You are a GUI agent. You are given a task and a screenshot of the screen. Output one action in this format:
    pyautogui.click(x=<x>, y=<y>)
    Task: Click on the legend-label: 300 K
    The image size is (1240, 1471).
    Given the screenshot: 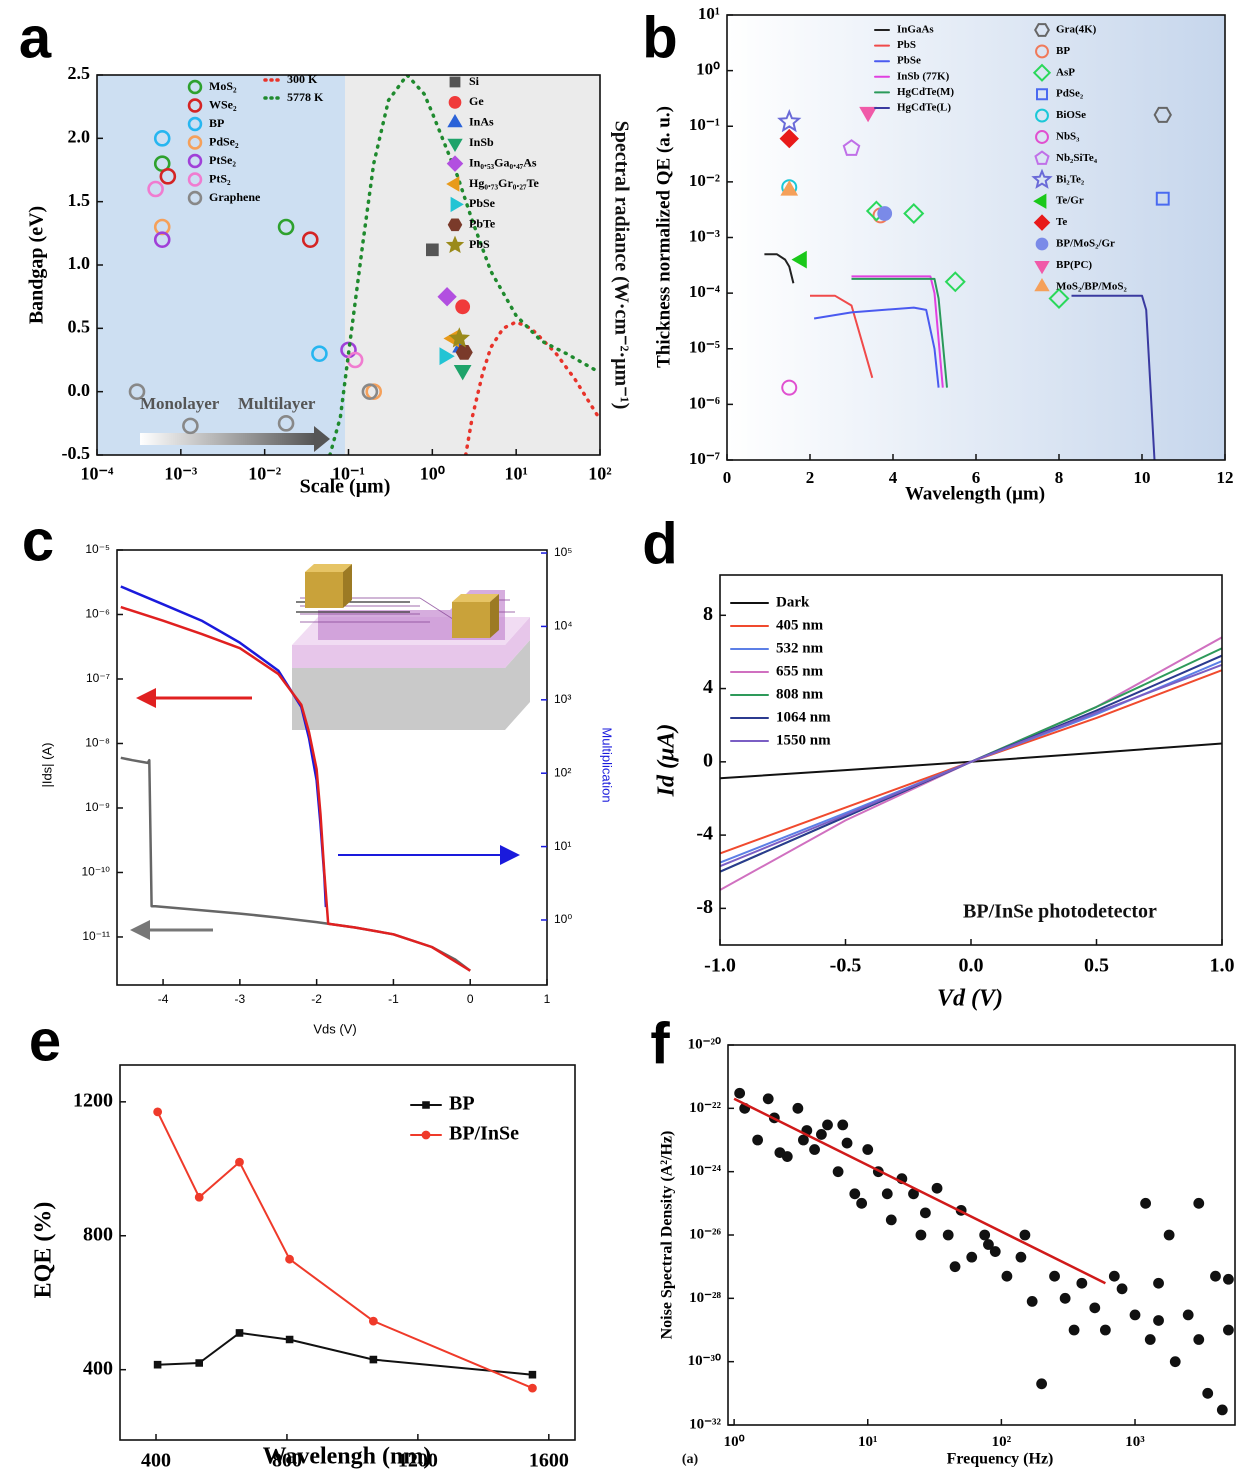 What is the action you would take?
    pyautogui.click(x=302, y=79)
    